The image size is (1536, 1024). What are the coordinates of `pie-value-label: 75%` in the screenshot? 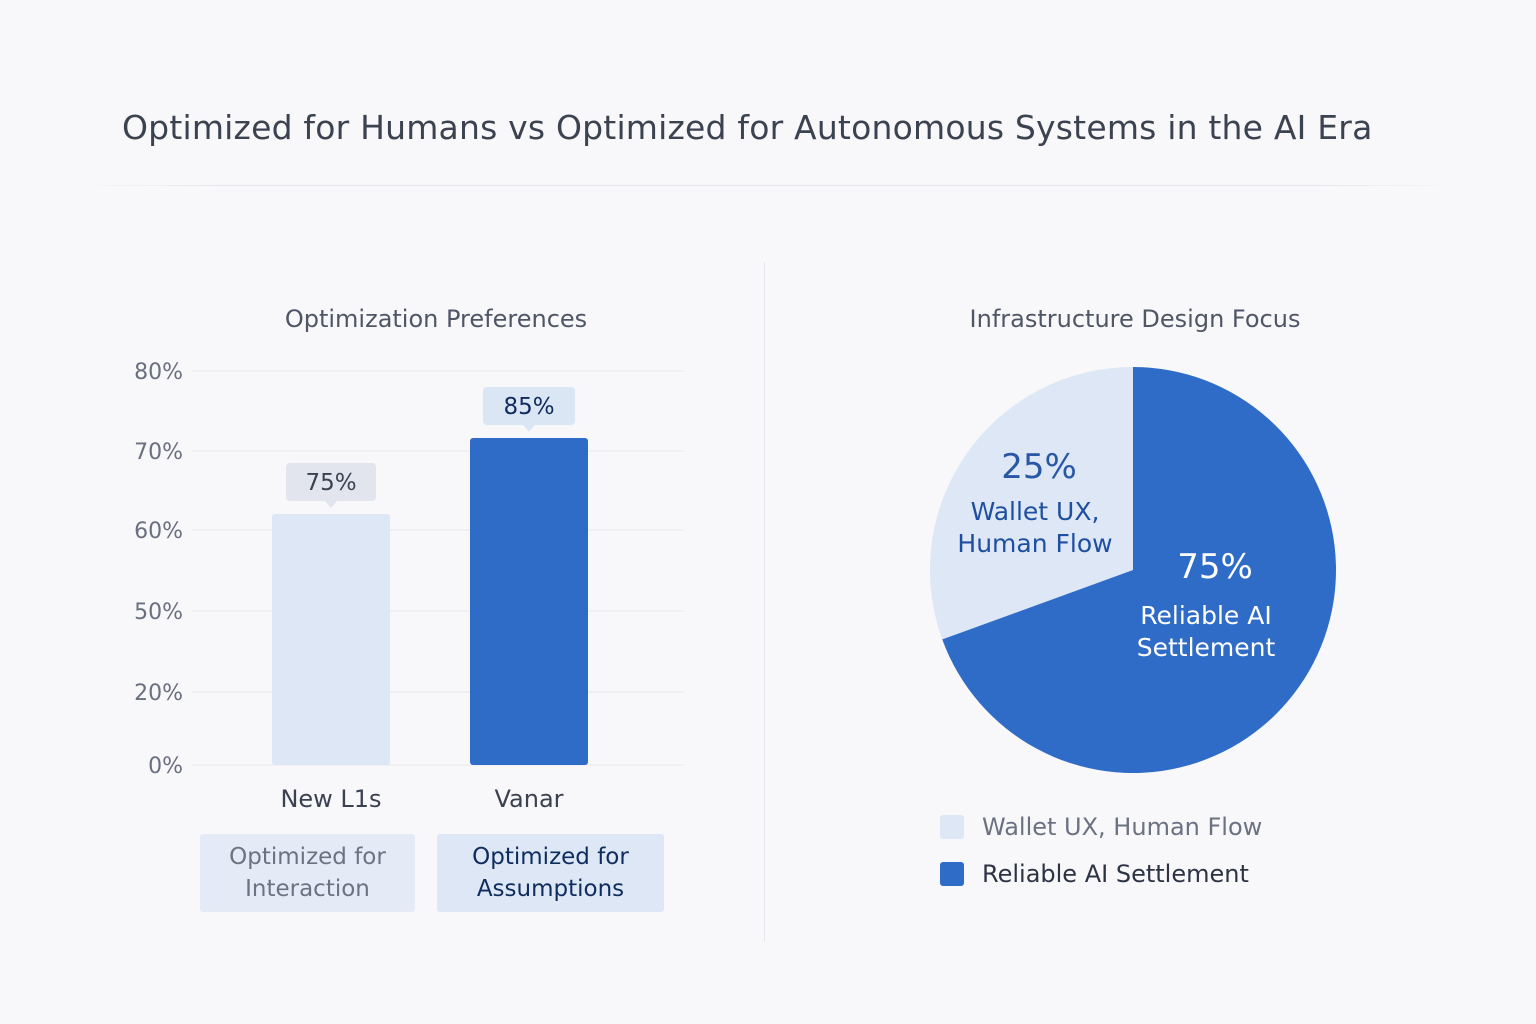 It's located at (1215, 567).